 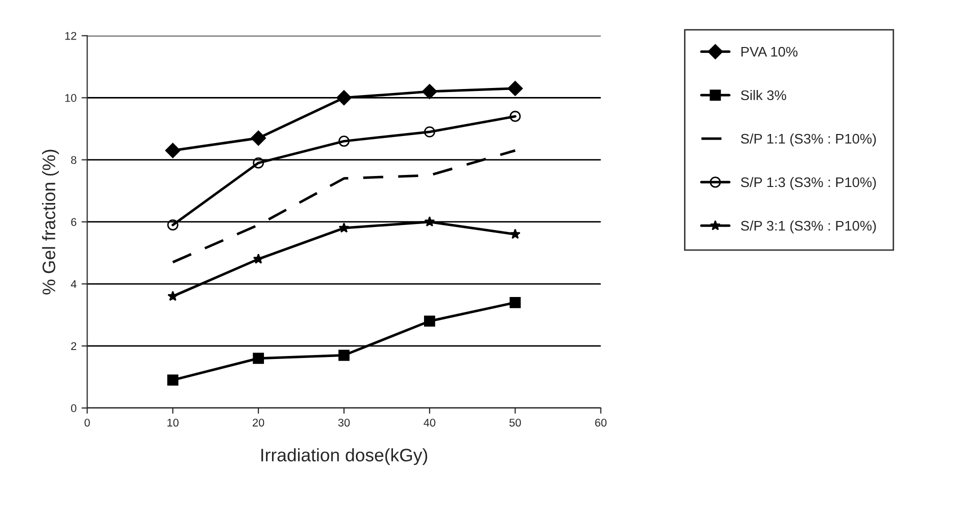 What do you see at coordinates (70, 36) in the screenshot?
I see `y-tick-label: 12` at bounding box center [70, 36].